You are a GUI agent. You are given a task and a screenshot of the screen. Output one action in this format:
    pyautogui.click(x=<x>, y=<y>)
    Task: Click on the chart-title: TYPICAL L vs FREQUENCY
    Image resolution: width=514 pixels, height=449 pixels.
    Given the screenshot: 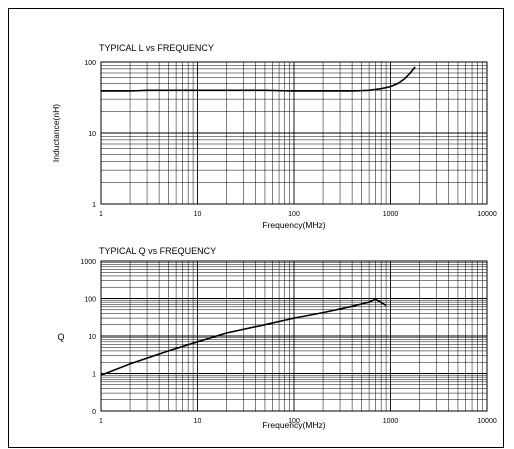 What is the action you would take?
    pyautogui.click(x=156, y=48)
    